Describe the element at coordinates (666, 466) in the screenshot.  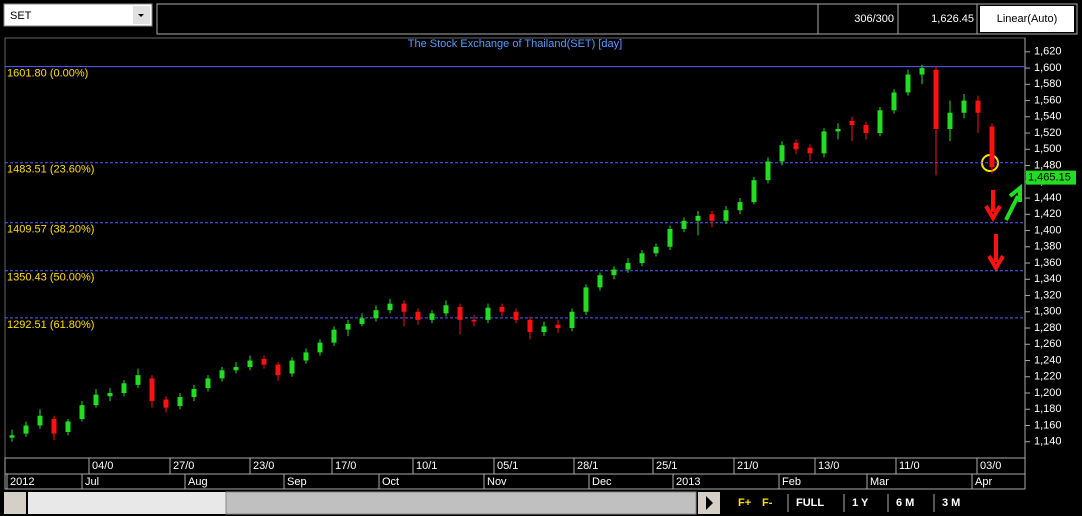
I see `date-label: 25/1` at that location.